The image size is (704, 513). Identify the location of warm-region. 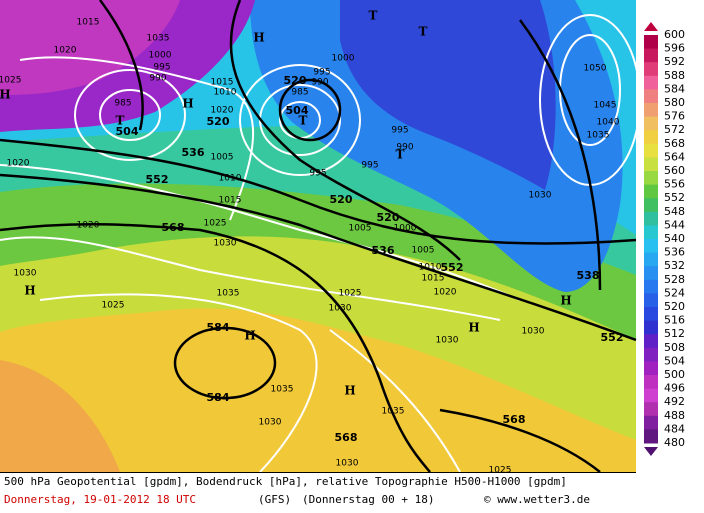
(60, 416).